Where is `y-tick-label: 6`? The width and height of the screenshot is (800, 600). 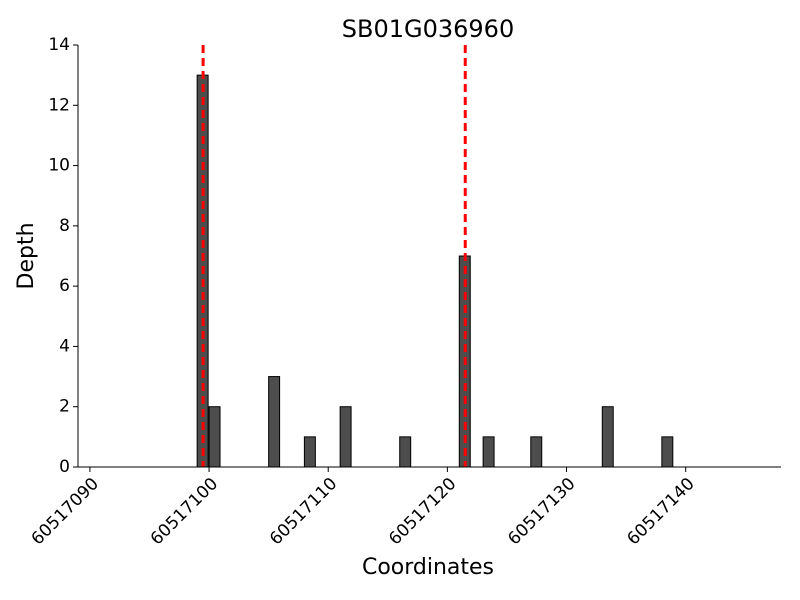
y-tick-label: 6 is located at coordinates (64, 286).